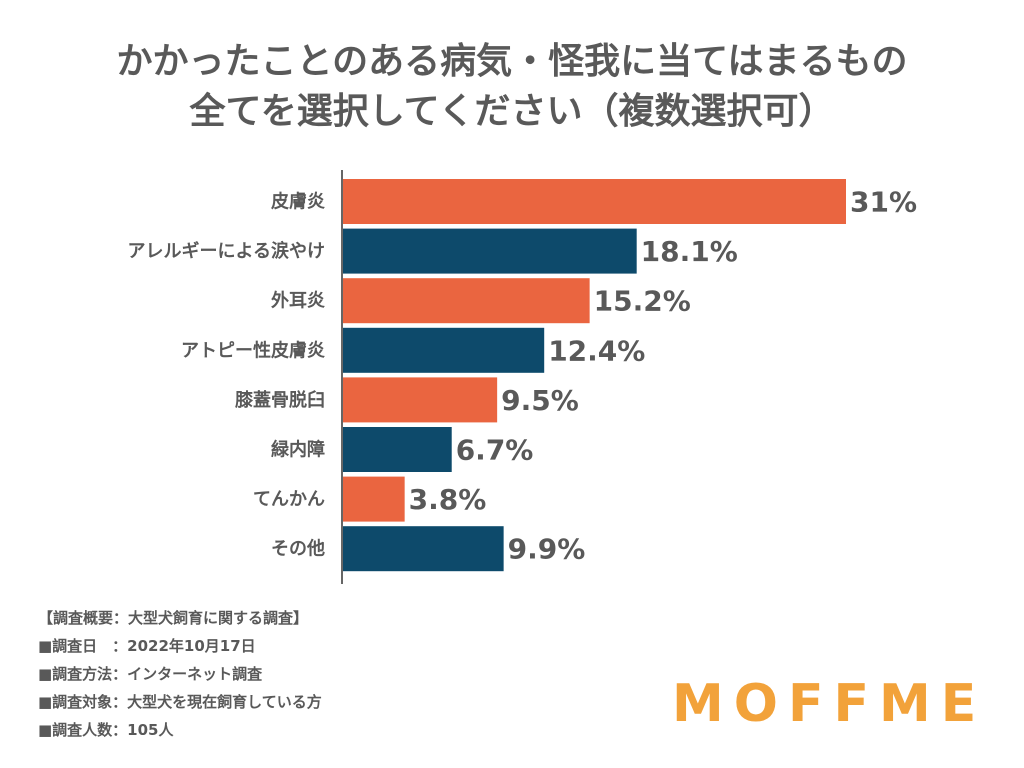 This screenshot has width=1024, height=768. I want to click on value-label-6: 3.8%, so click(448, 499).